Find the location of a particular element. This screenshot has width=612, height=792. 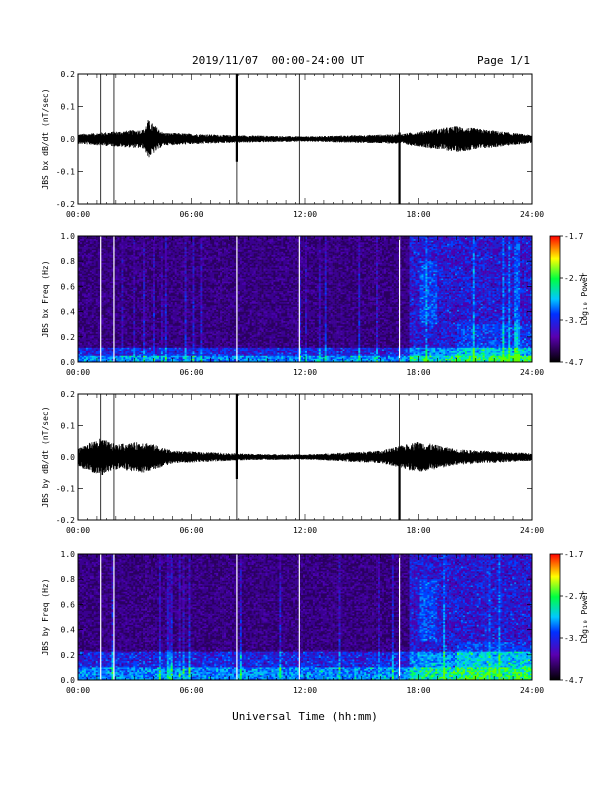

waveform-trace is located at coordinates (305, 138).